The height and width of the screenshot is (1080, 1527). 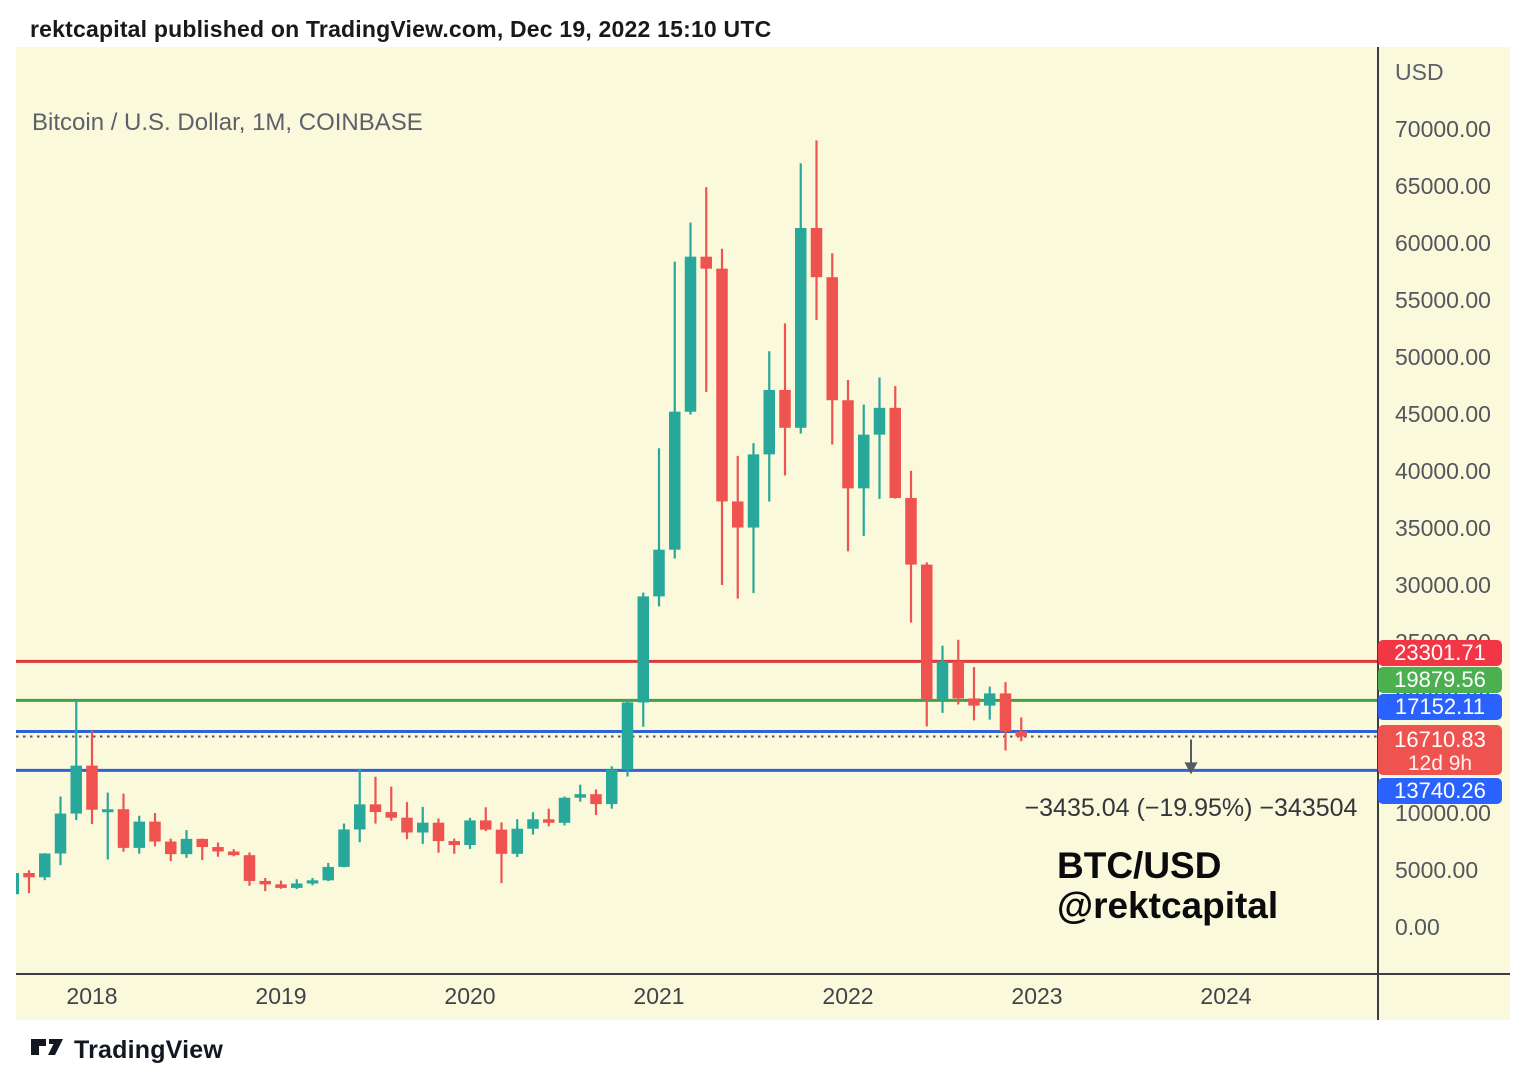 What do you see at coordinates (1417, 927) in the screenshot?
I see `y-axis-tick-0: 0.00` at bounding box center [1417, 927].